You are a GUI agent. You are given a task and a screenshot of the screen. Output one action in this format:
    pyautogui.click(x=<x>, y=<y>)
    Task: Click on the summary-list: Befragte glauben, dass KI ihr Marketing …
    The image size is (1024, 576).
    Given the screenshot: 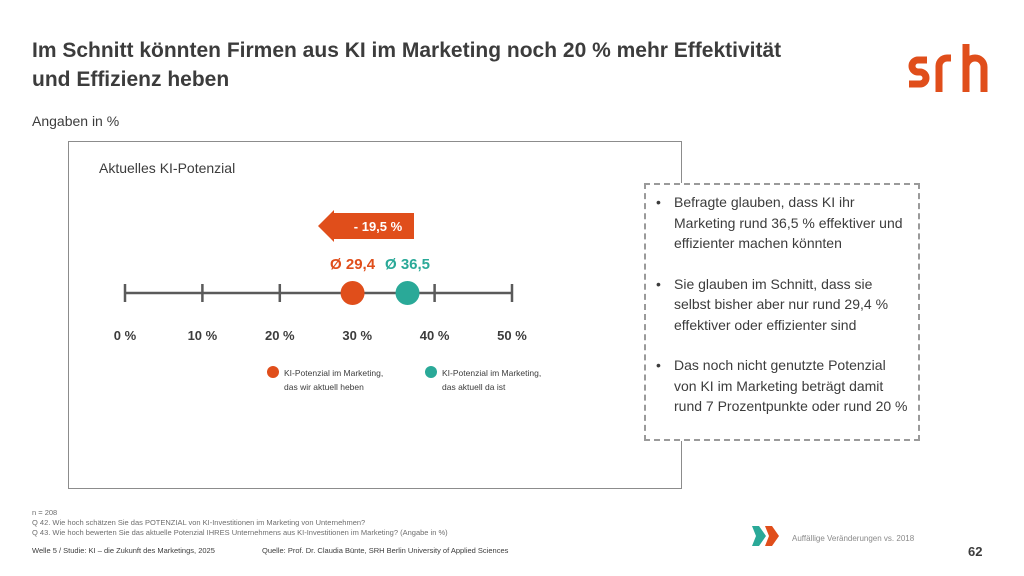 What is the action you would take?
    pyautogui.click(x=781, y=304)
    